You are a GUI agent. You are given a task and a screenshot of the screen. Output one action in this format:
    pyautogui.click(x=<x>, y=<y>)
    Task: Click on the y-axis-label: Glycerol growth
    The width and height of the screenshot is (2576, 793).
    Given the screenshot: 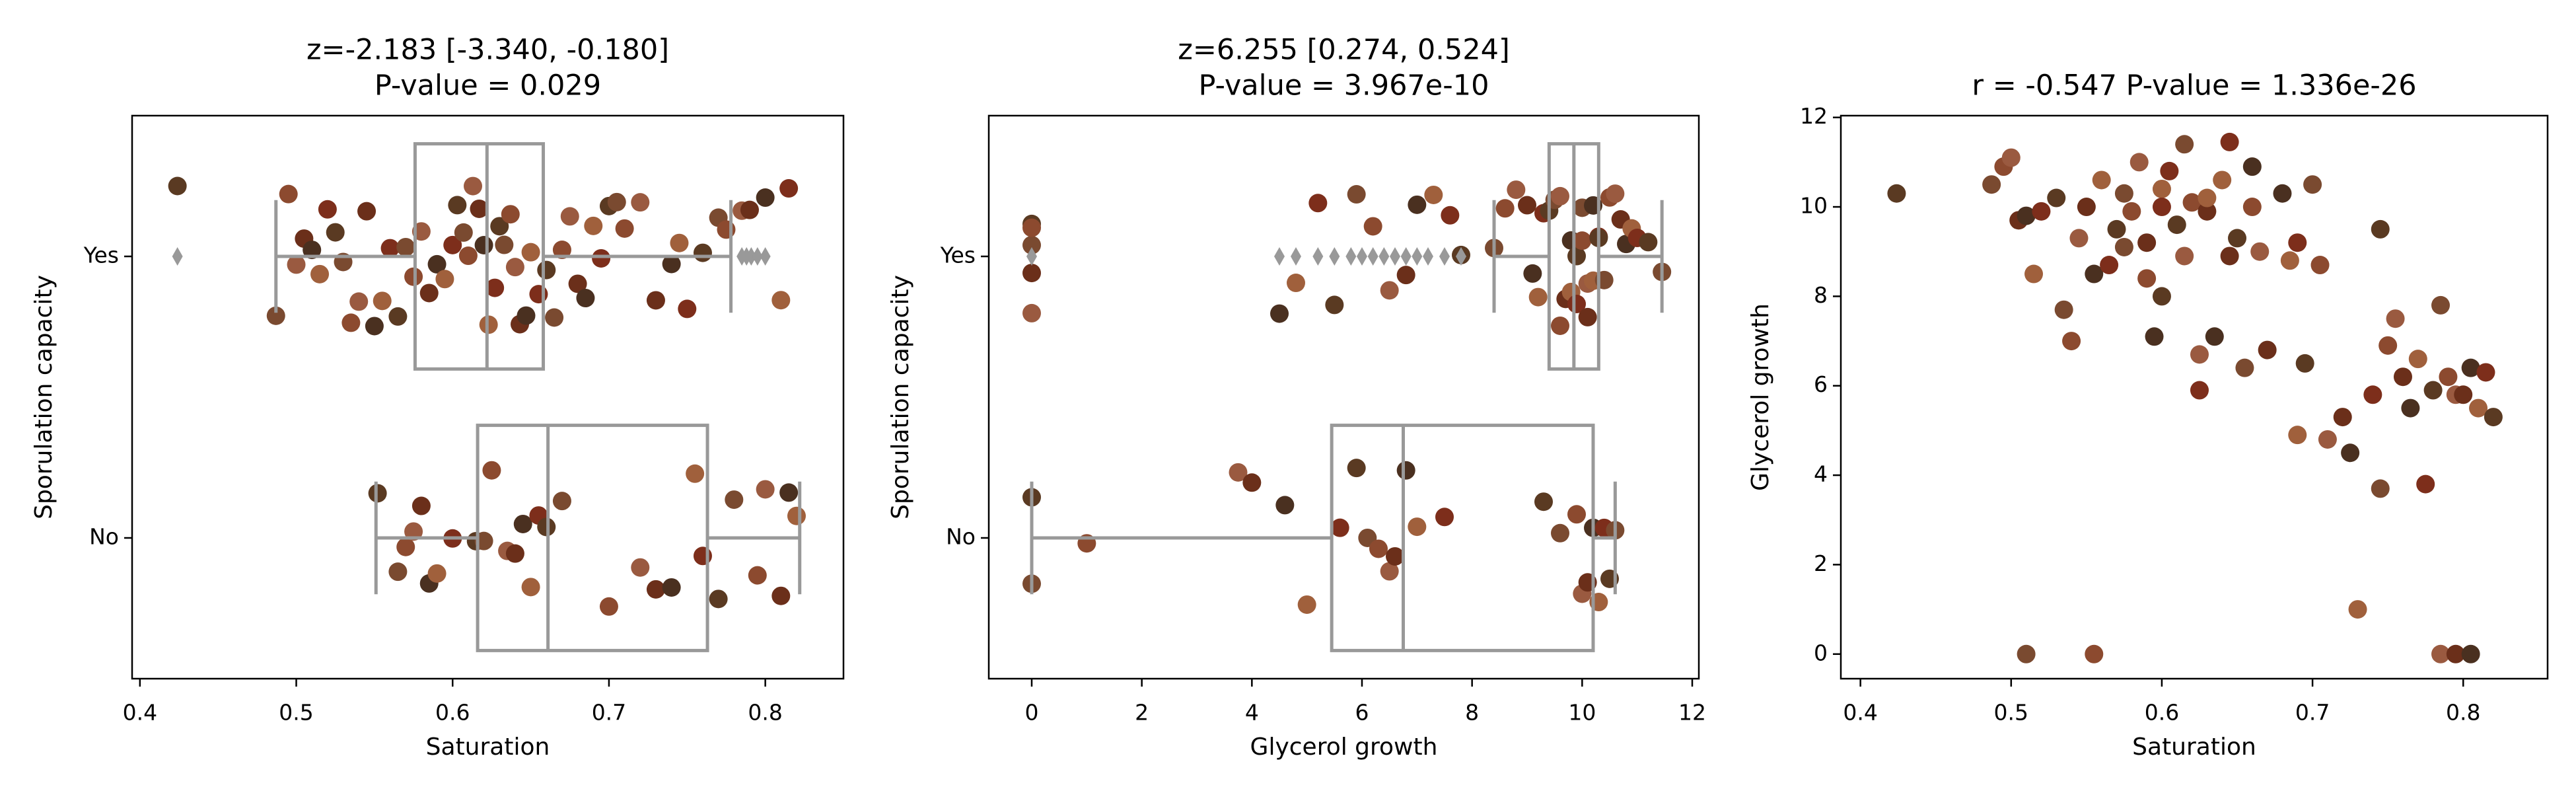 What is the action you would take?
    pyautogui.click(x=1760, y=397)
    